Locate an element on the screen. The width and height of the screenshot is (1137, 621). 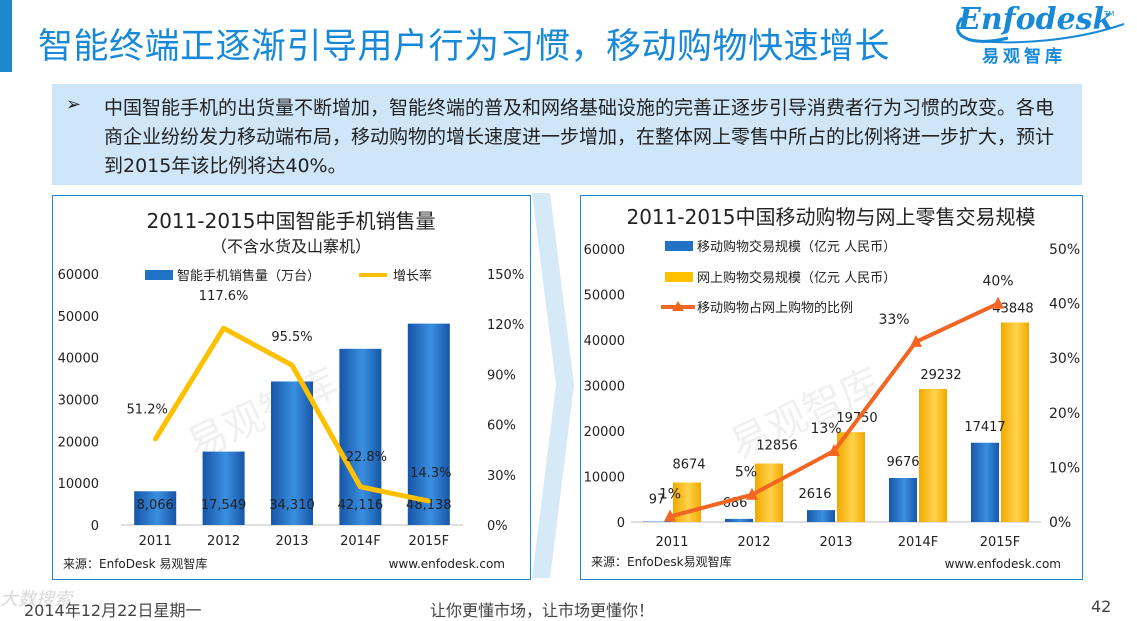
y2-tick-label: 50% is located at coordinates (1064, 250).